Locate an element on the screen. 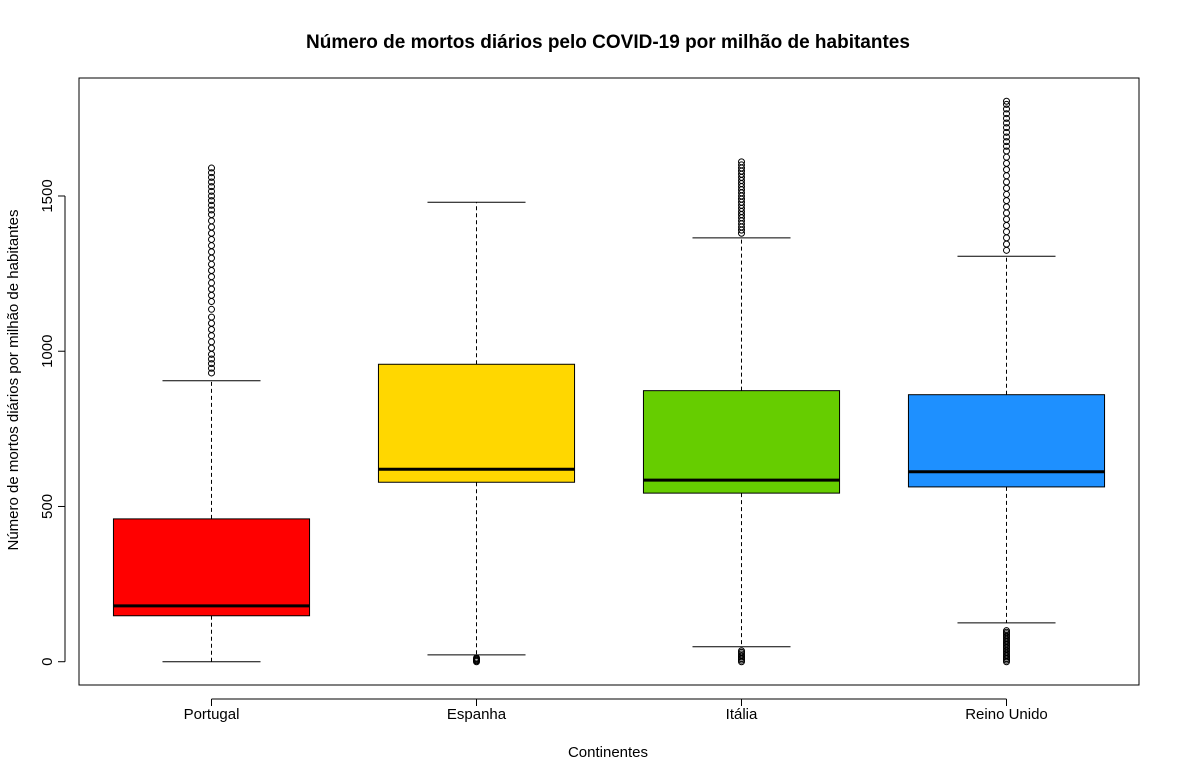 This screenshot has height=782, width=1179. x-tick-label: Itália is located at coordinates (742, 714).